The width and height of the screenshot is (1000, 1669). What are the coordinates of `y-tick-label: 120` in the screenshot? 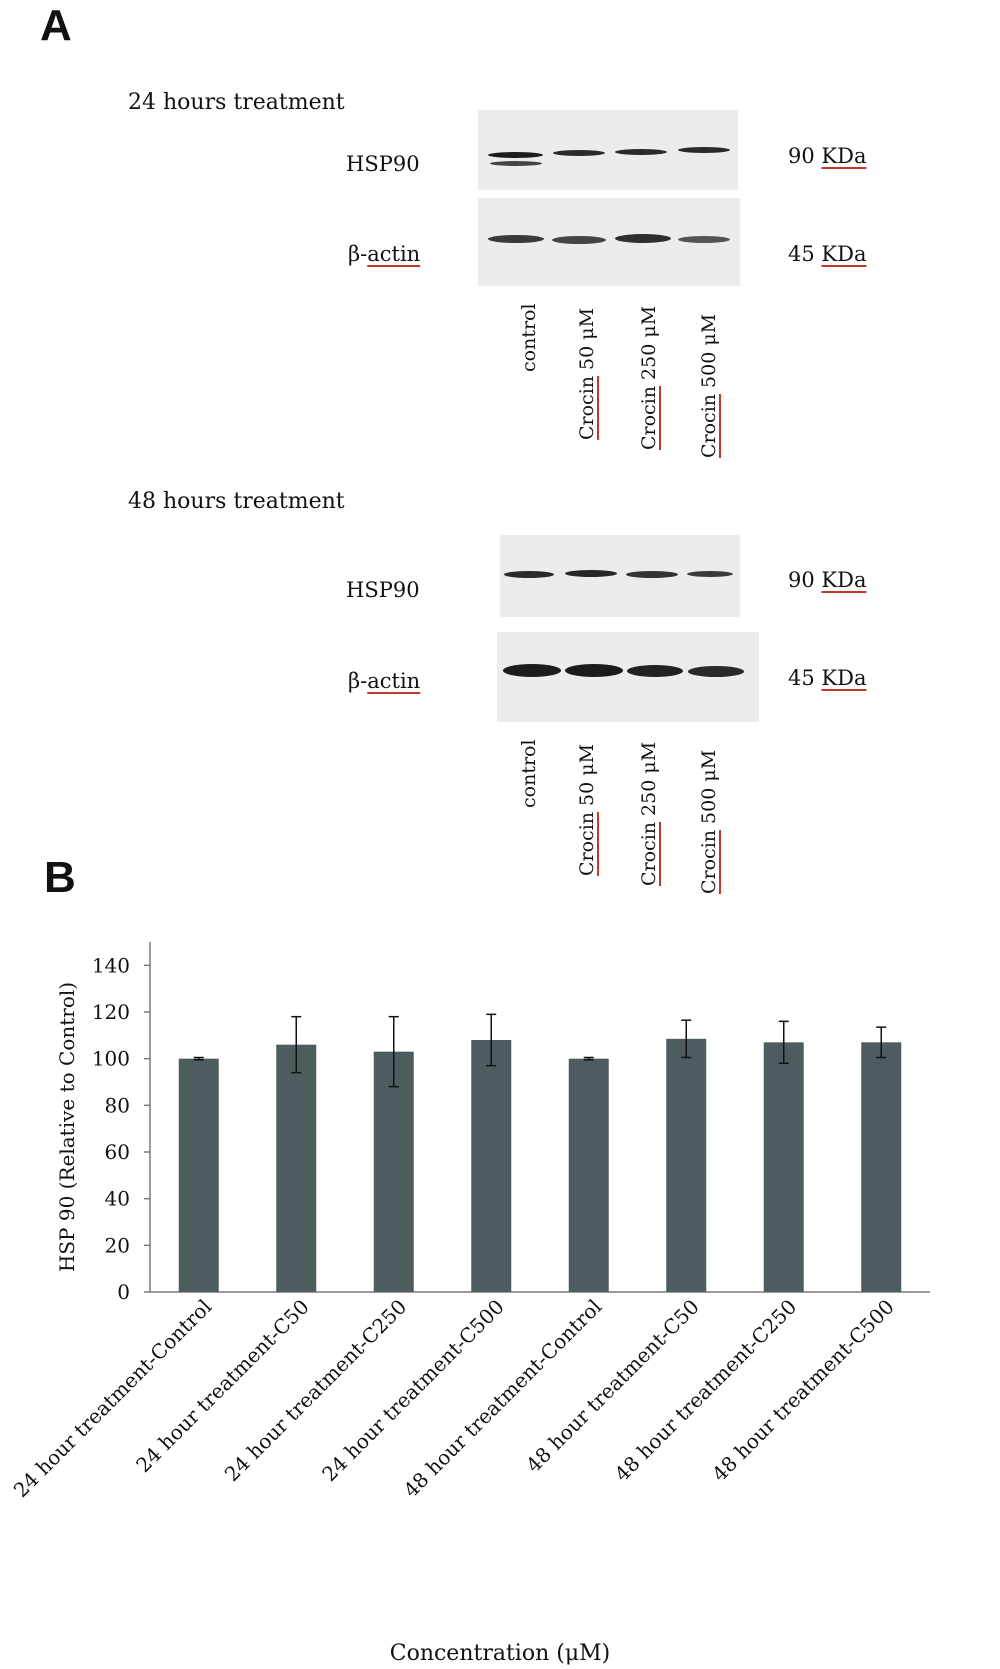 It's located at (111, 1012).